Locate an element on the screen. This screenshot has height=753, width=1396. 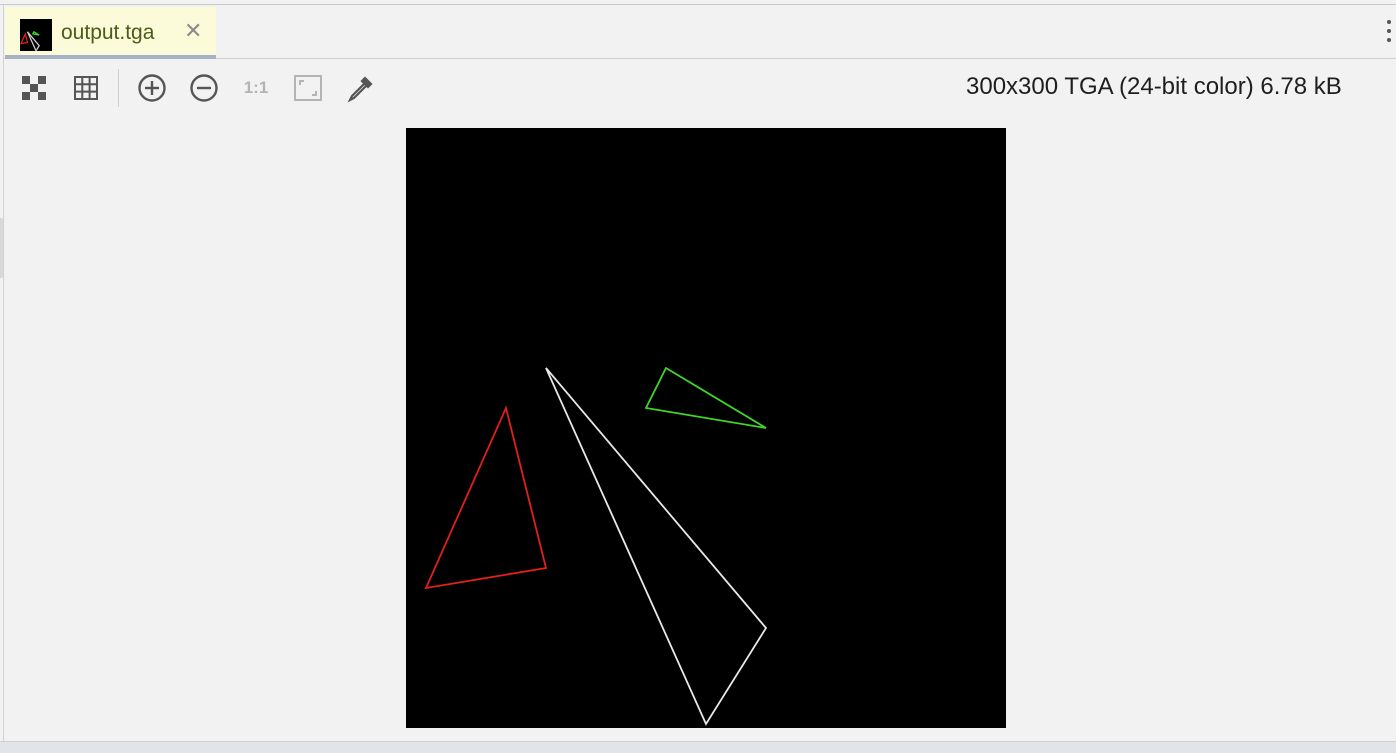
active-tab-indicator is located at coordinates (110, 57).